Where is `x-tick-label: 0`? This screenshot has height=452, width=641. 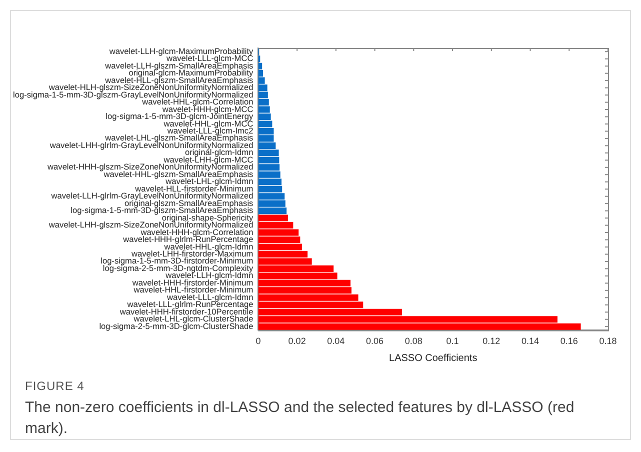 x-tick-label: 0 is located at coordinates (258, 341).